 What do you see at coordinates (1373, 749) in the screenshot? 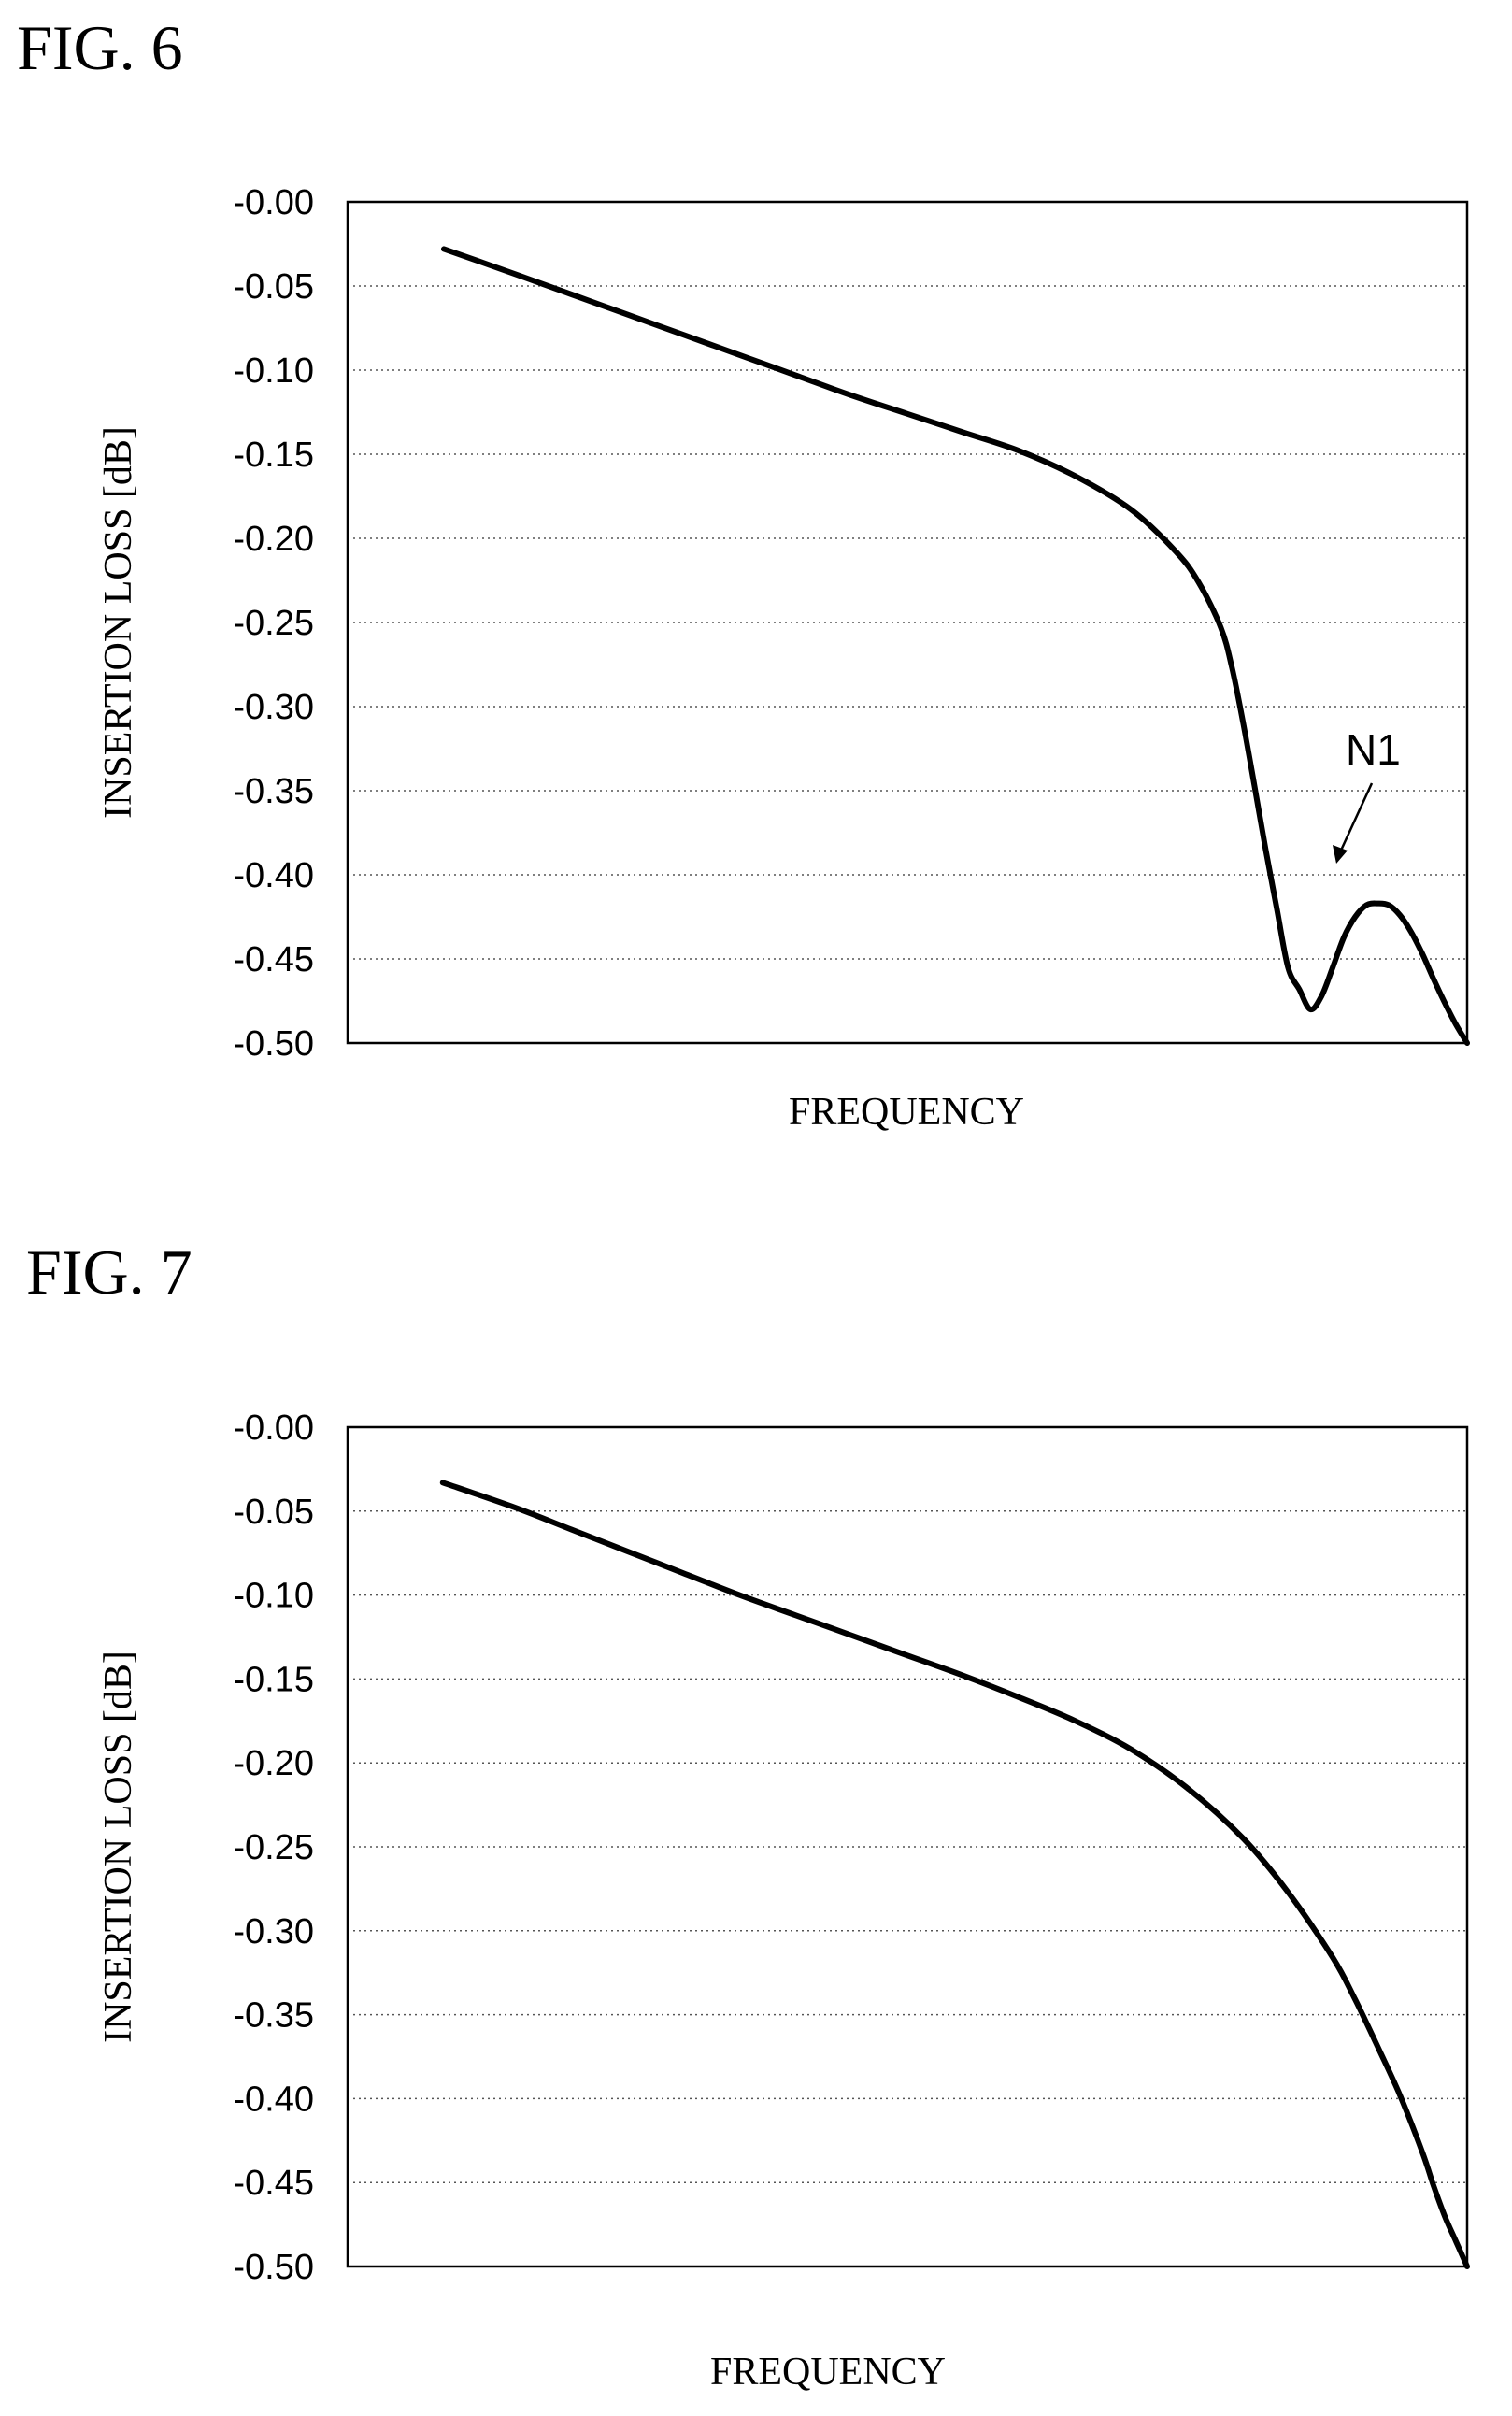
I see `annotation-n1-label: N1` at bounding box center [1373, 749].